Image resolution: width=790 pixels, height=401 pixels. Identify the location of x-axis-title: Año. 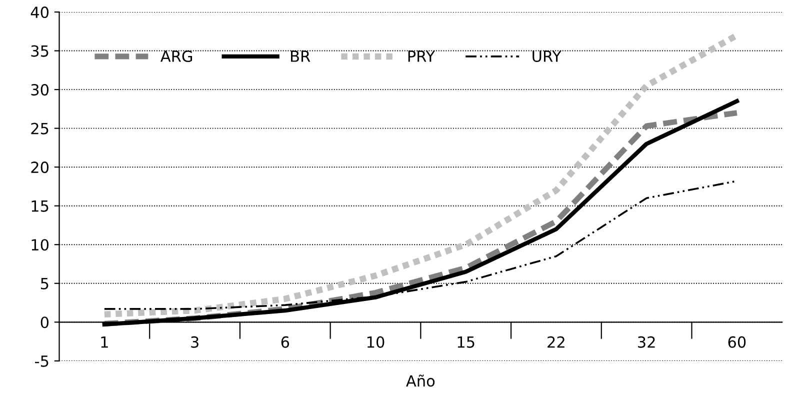
(420, 380).